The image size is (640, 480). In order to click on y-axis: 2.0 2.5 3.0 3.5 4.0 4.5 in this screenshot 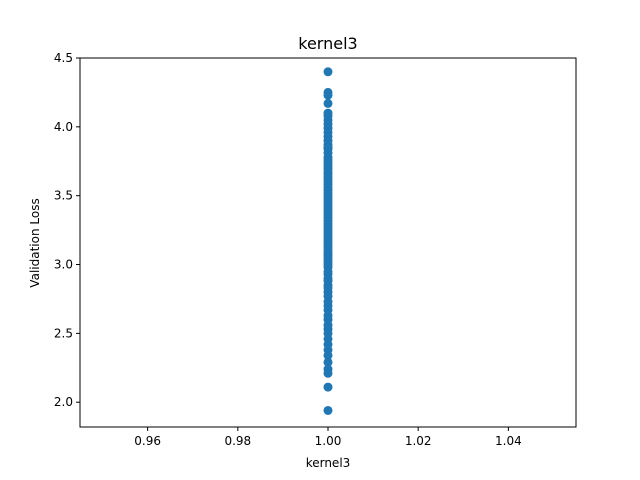, I will do `click(67, 230)`.